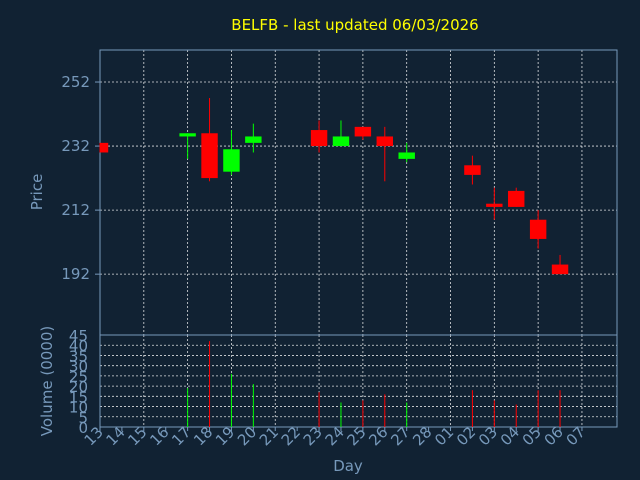  I want to click on volume-tick-label: 20, so click(78, 387).